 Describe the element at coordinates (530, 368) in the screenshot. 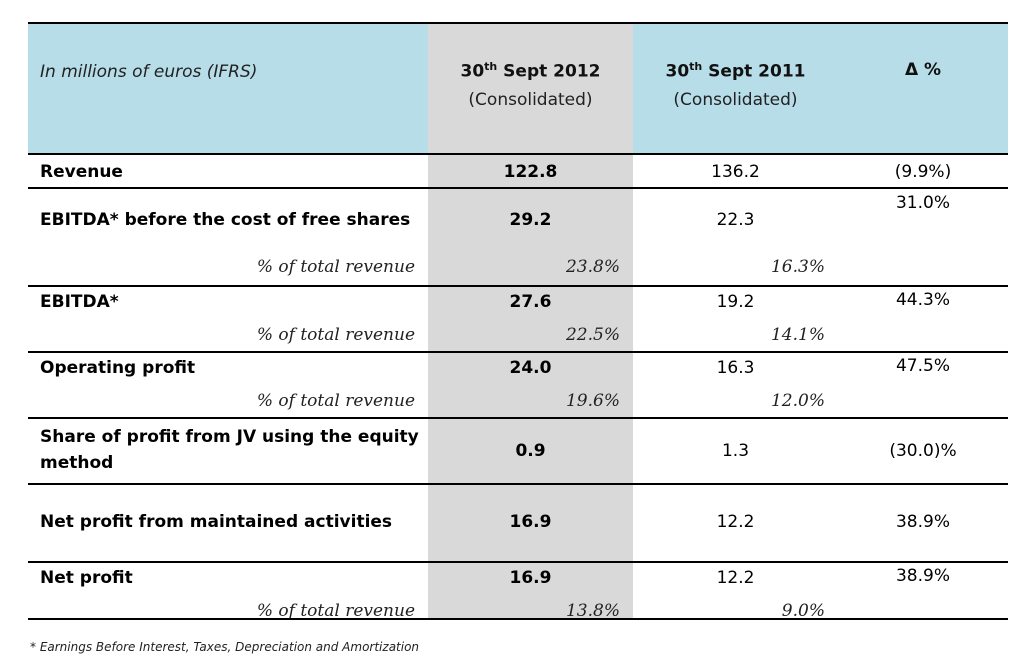

I see `row-current-value: 24.0` at that location.